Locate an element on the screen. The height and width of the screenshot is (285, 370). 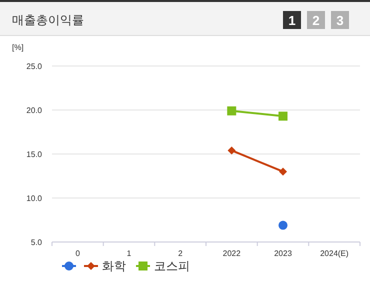
x-tick-label: 2024(E) is located at coordinates (334, 253).